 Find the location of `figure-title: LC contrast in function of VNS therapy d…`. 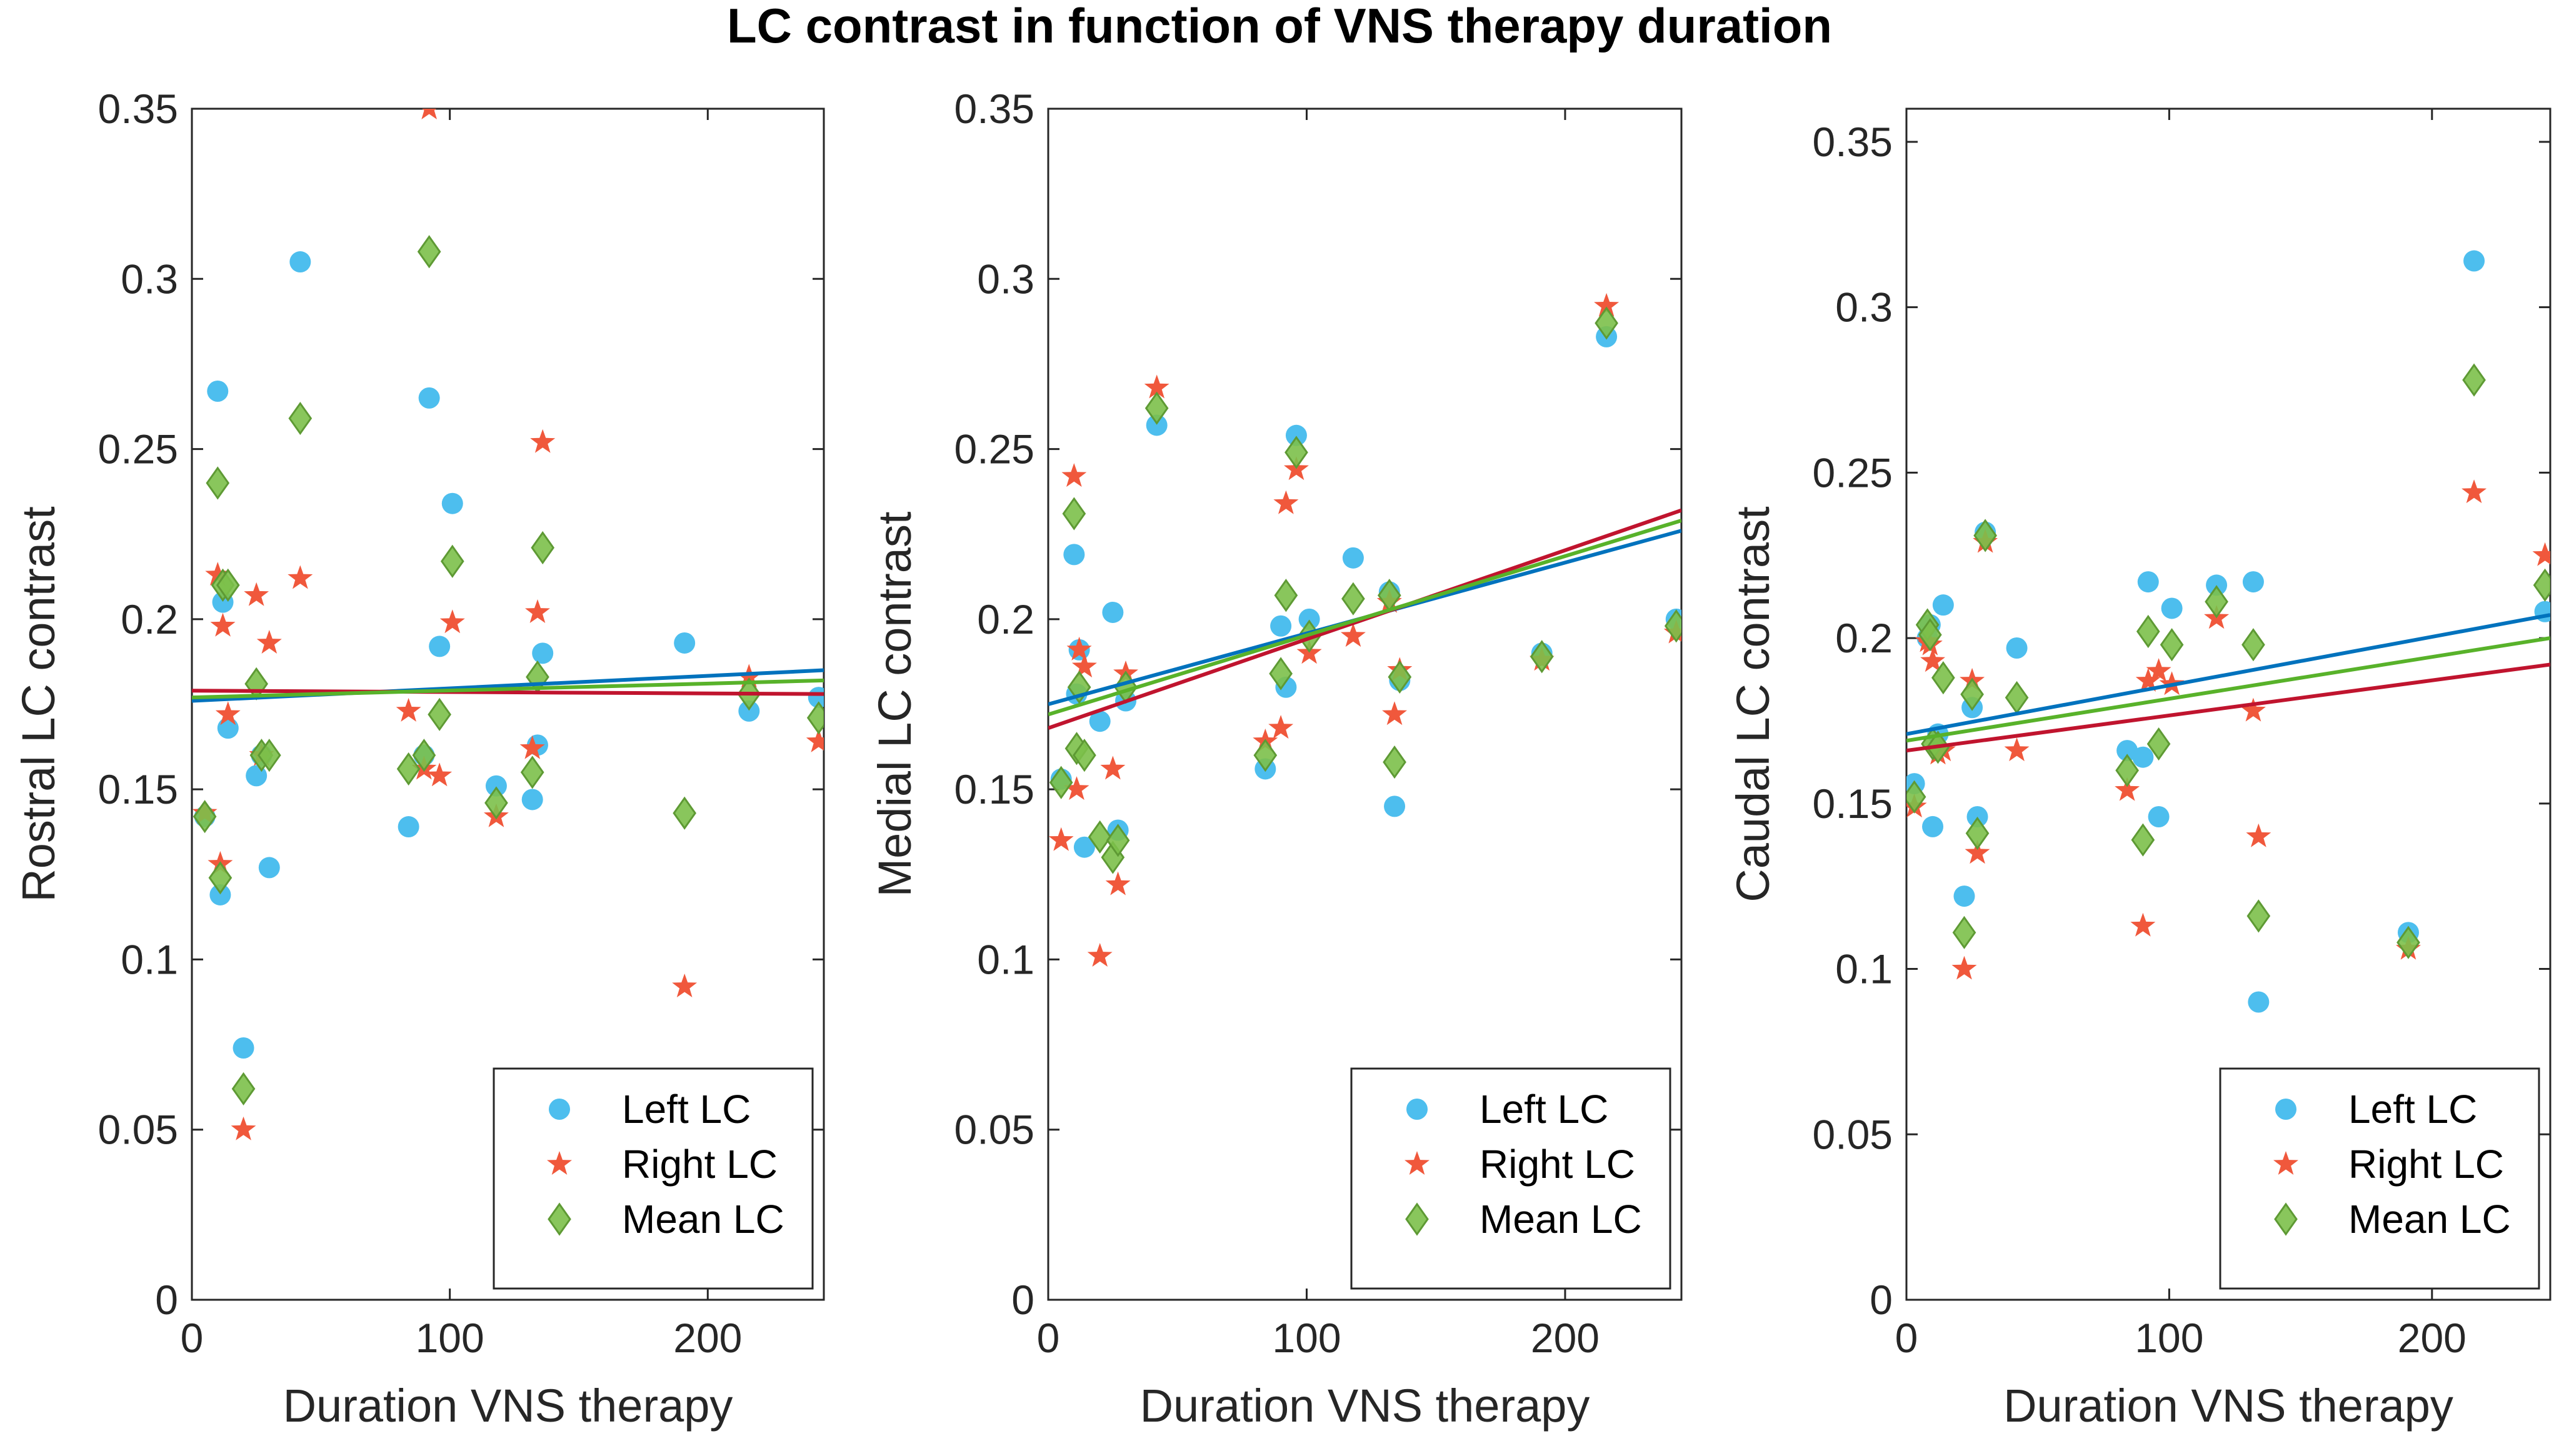

figure-title: LC contrast in function of VNS therapy d… is located at coordinates (1279, 26).